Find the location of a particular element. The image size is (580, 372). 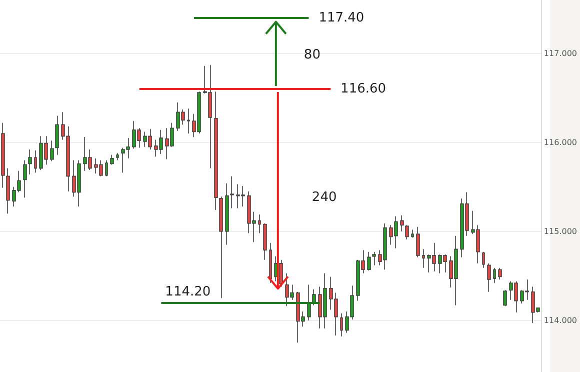

ref-line-label: 114.20 is located at coordinates (188, 292).